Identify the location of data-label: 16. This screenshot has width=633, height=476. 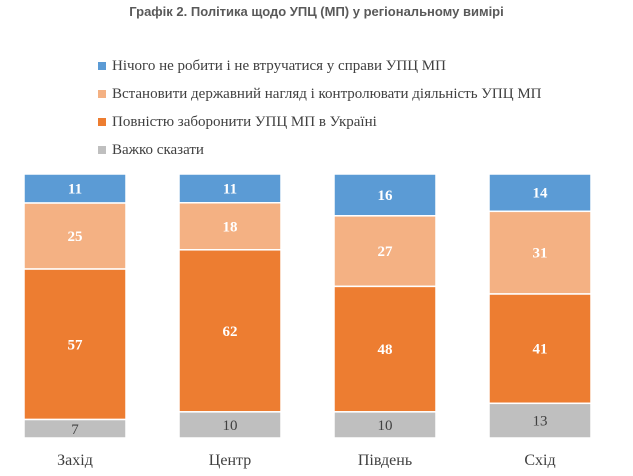
(386, 196).